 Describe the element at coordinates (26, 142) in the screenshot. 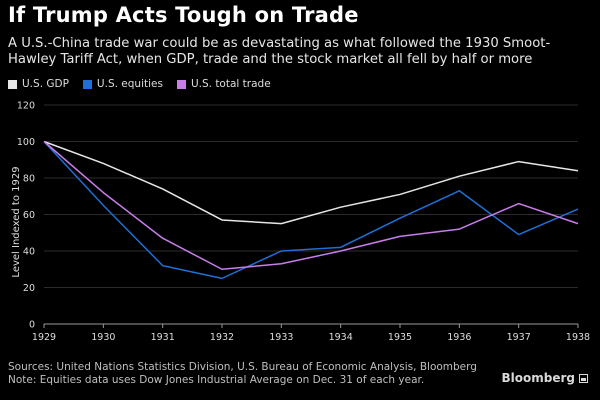

I see `y-tick-label: 100` at that location.